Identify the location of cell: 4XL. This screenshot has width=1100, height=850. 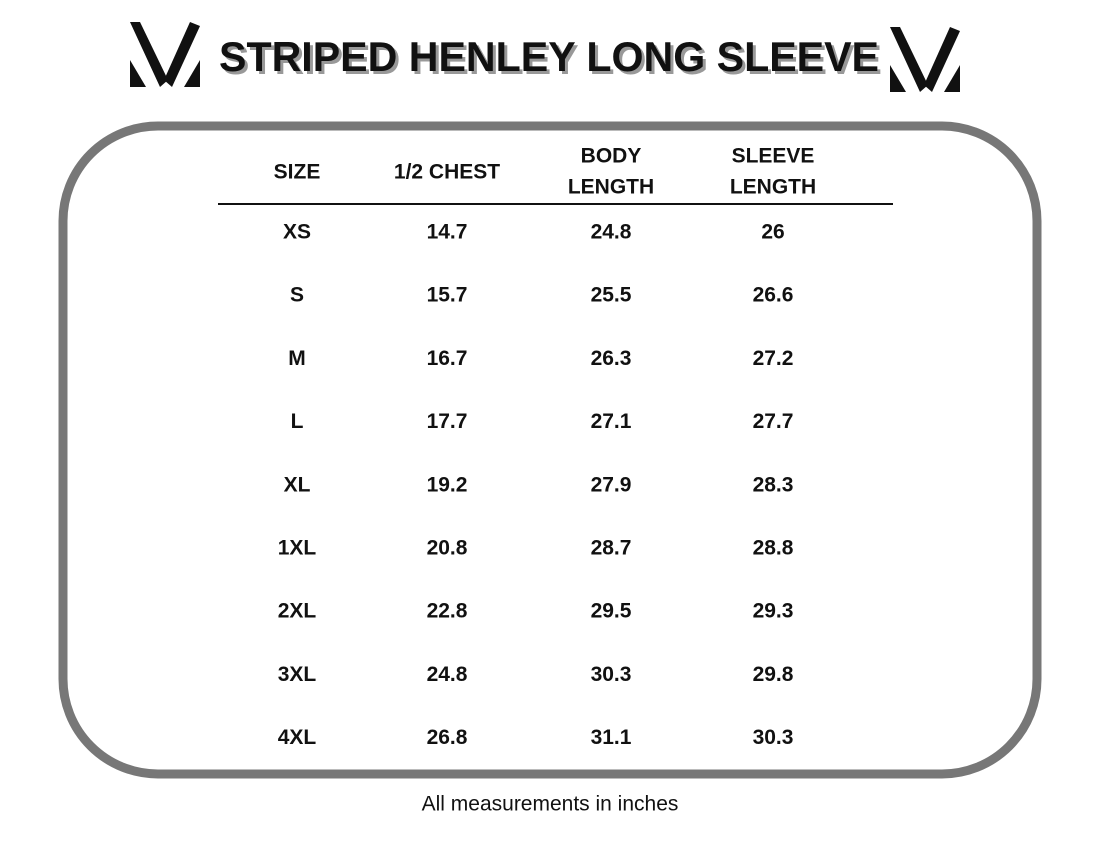
(297, 737).